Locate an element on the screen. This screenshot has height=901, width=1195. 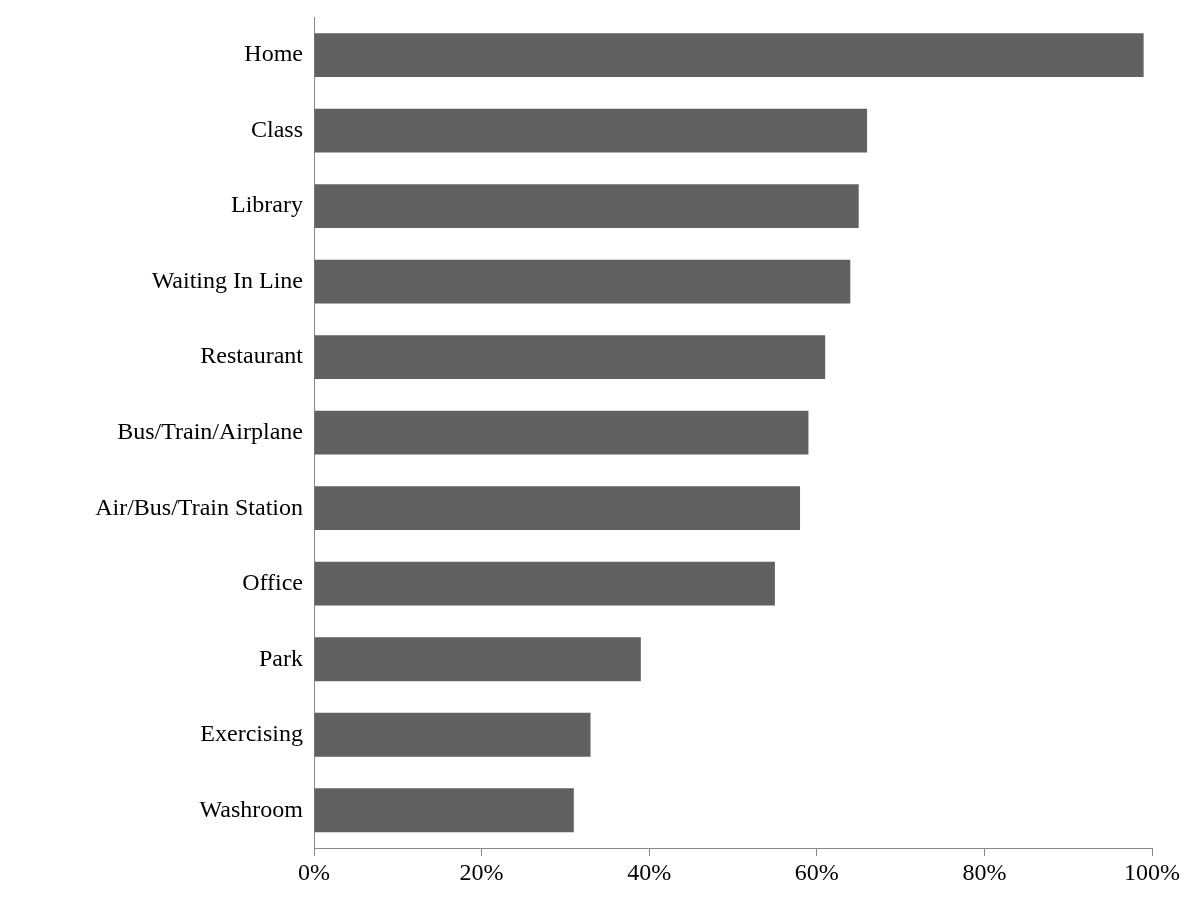
y-tick-label: Library is located at coordinates (267, 204).